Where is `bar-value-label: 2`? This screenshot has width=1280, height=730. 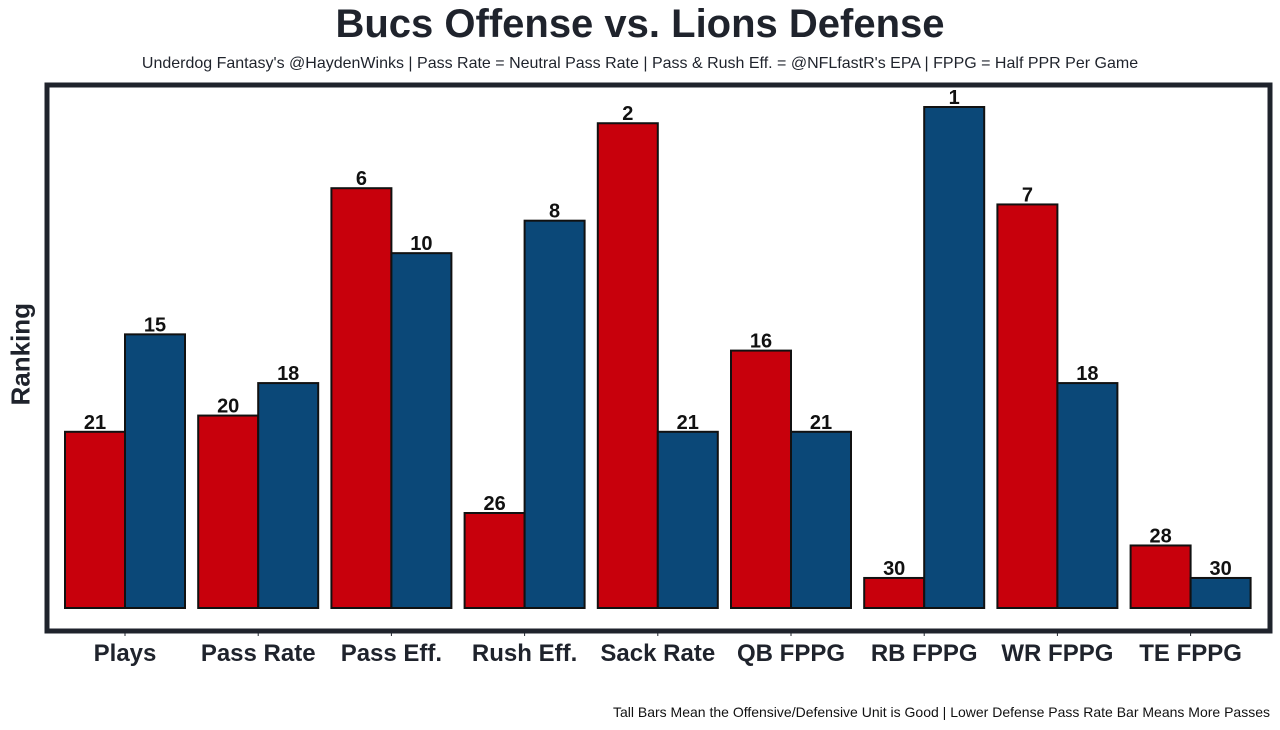
bar-value-label: 2 is located at coordinates (627, 114).